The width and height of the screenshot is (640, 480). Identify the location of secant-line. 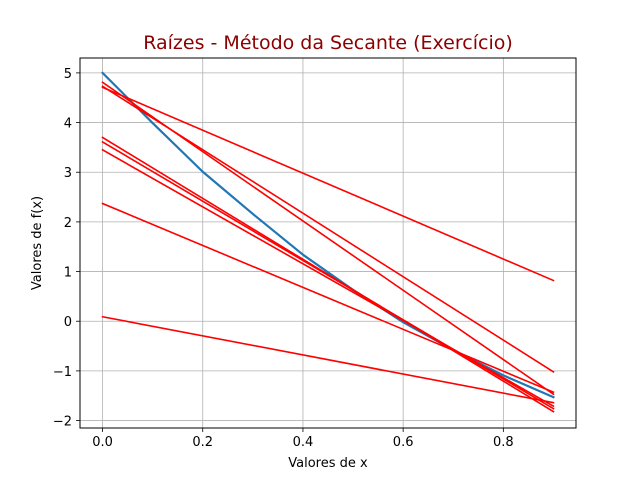
(328, 359).